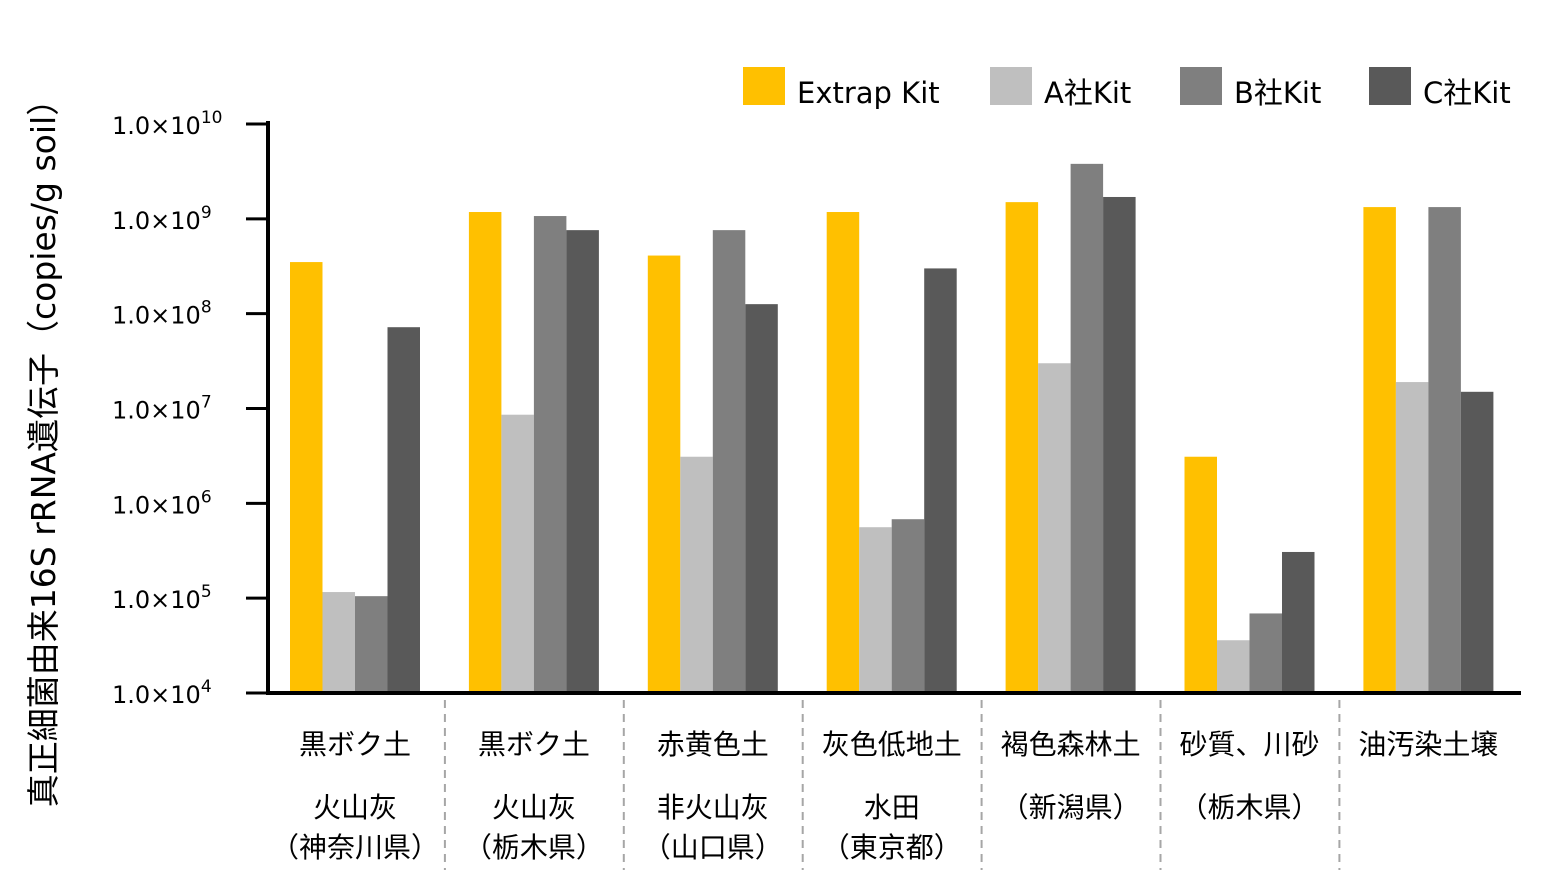 Image resolution: width=1567 pixels, height=883 pixels. Describe the element at coordinates (713, 807) in the screenshot. I see `x-category-label: 非火山灰` at that location.